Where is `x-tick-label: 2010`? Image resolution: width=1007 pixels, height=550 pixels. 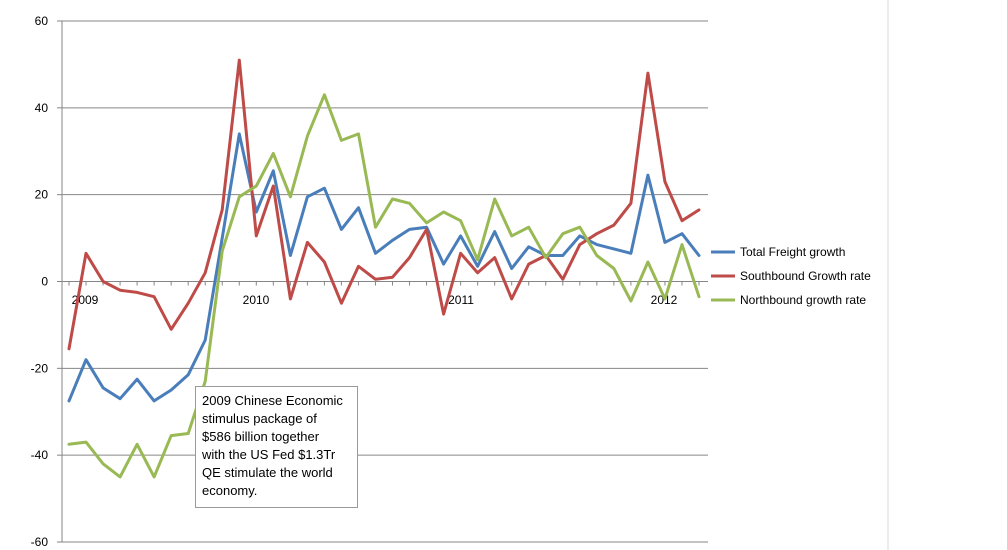
x-tick-label: 2010 is located at coordinates (256, 300).